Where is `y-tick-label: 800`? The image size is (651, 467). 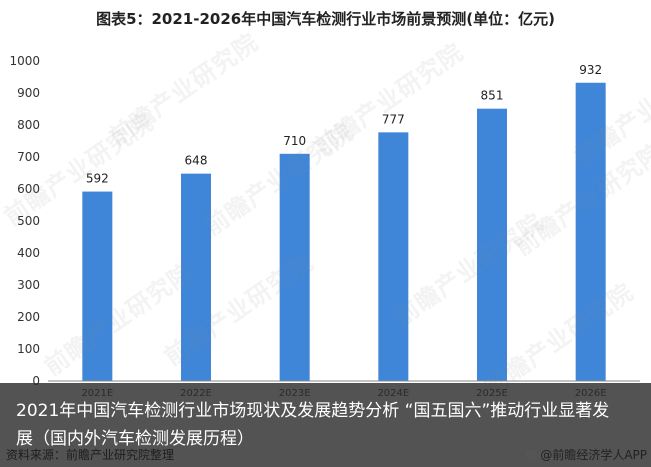 y-tick-label: 800 is located at coordinates (28, 125).